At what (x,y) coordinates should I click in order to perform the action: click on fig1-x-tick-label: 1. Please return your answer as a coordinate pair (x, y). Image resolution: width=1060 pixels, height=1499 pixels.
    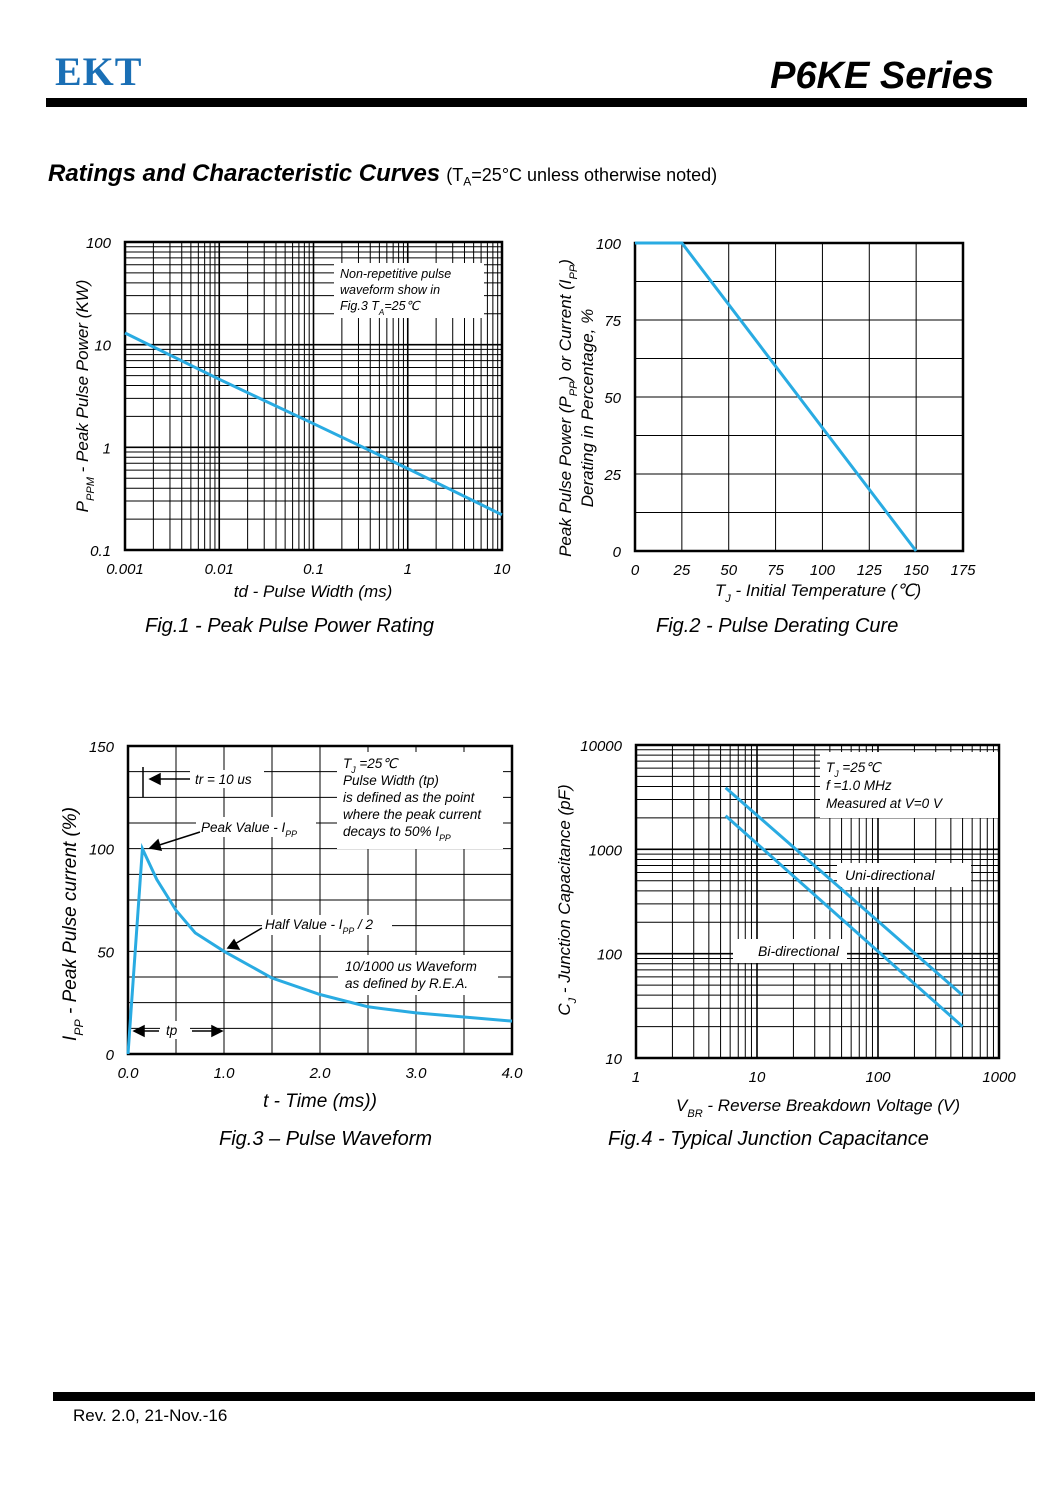
    Looking at the image, I should click on (408, 569).